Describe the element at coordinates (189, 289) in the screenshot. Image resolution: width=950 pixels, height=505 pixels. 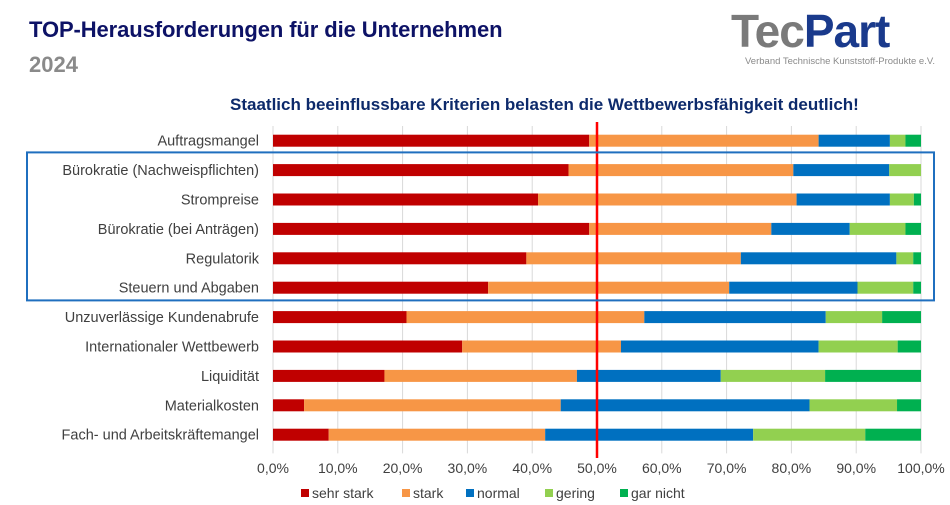
I see `category-label: Steuern und Abgaben` at that location.